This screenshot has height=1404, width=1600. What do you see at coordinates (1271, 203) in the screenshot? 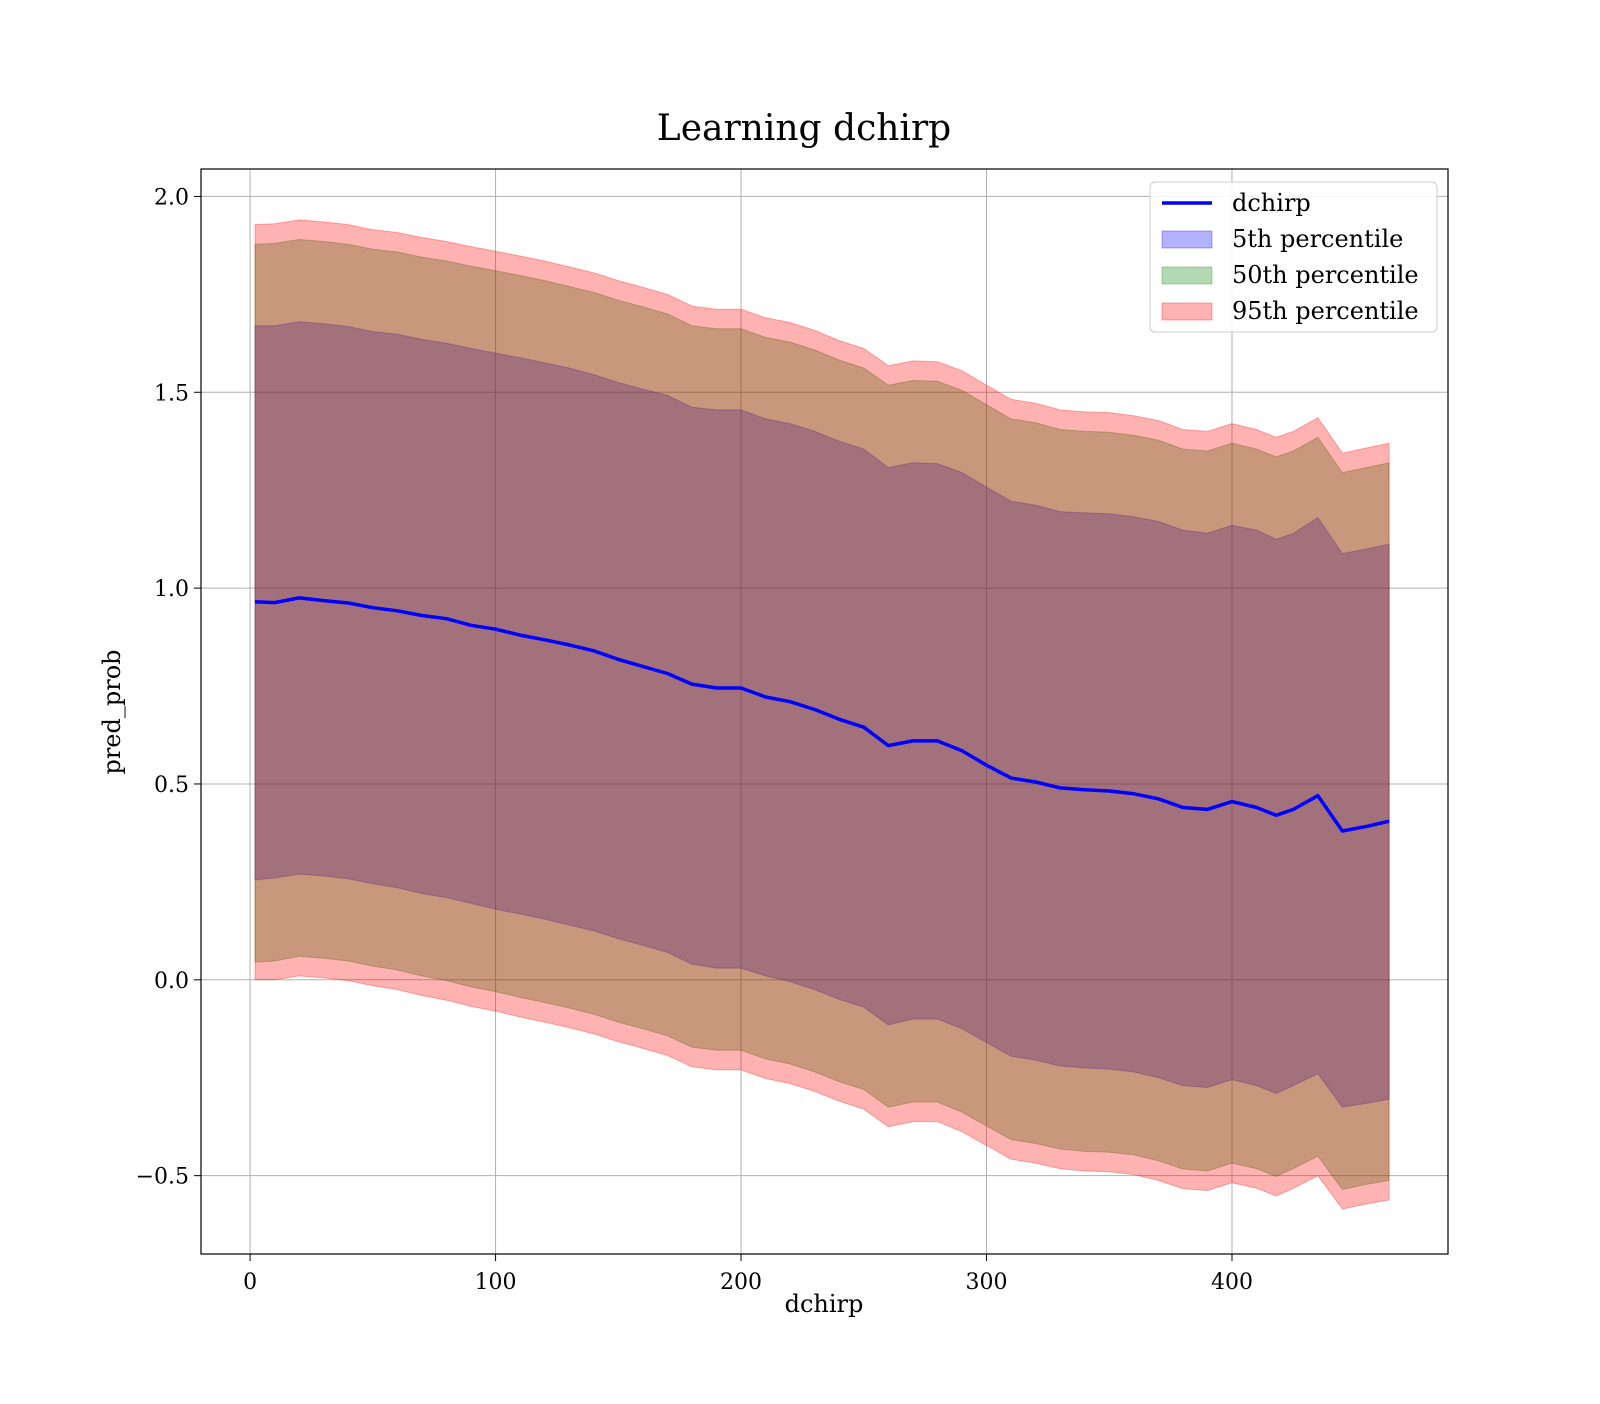
I see `legend-label: dchirp` at bounding box center [1271, 203].